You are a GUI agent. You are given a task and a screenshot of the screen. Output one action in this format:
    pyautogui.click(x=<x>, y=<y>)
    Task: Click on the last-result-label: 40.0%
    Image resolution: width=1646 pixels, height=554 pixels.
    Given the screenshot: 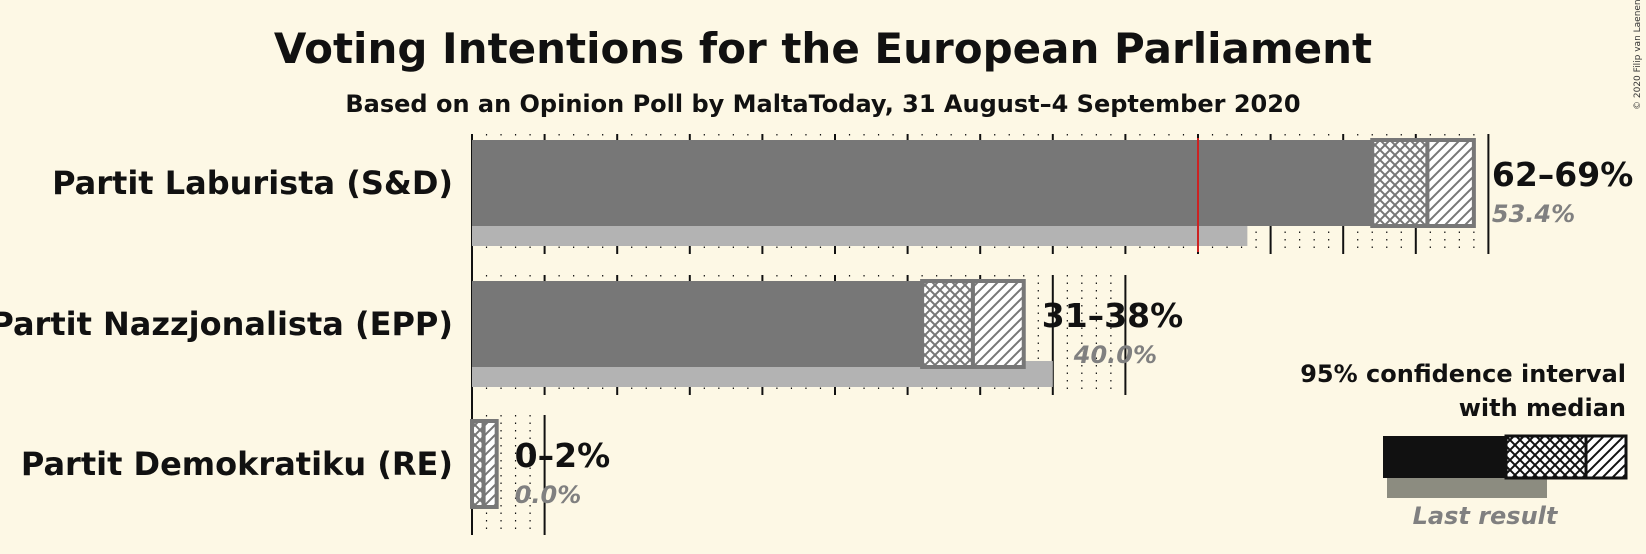 What is the action you would take?
    pyautogui.click(x=1115, y=355)
    